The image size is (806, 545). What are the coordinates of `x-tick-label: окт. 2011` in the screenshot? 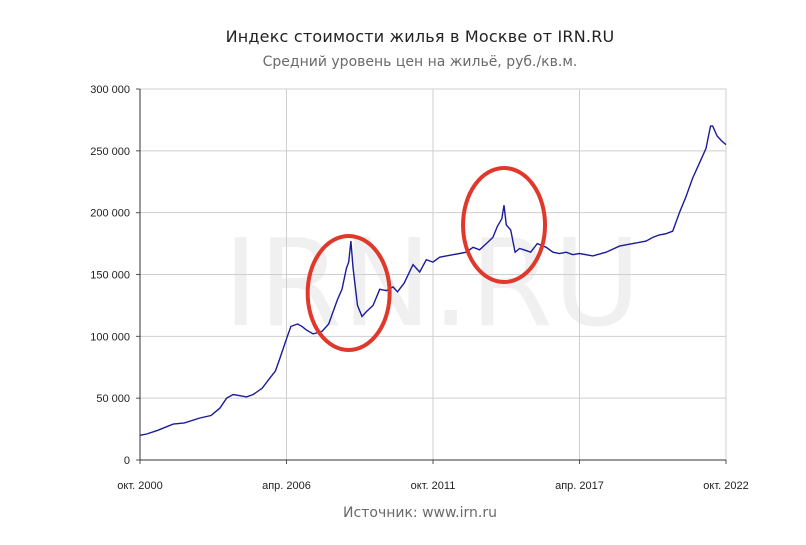 It's located at (433, 486).